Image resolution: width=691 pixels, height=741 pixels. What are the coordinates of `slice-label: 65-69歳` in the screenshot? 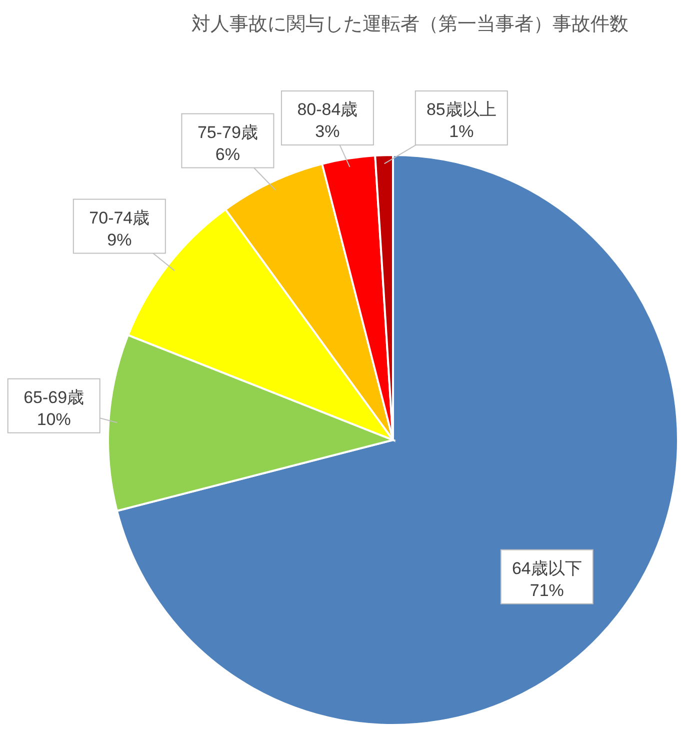 It's located at (54, 397).